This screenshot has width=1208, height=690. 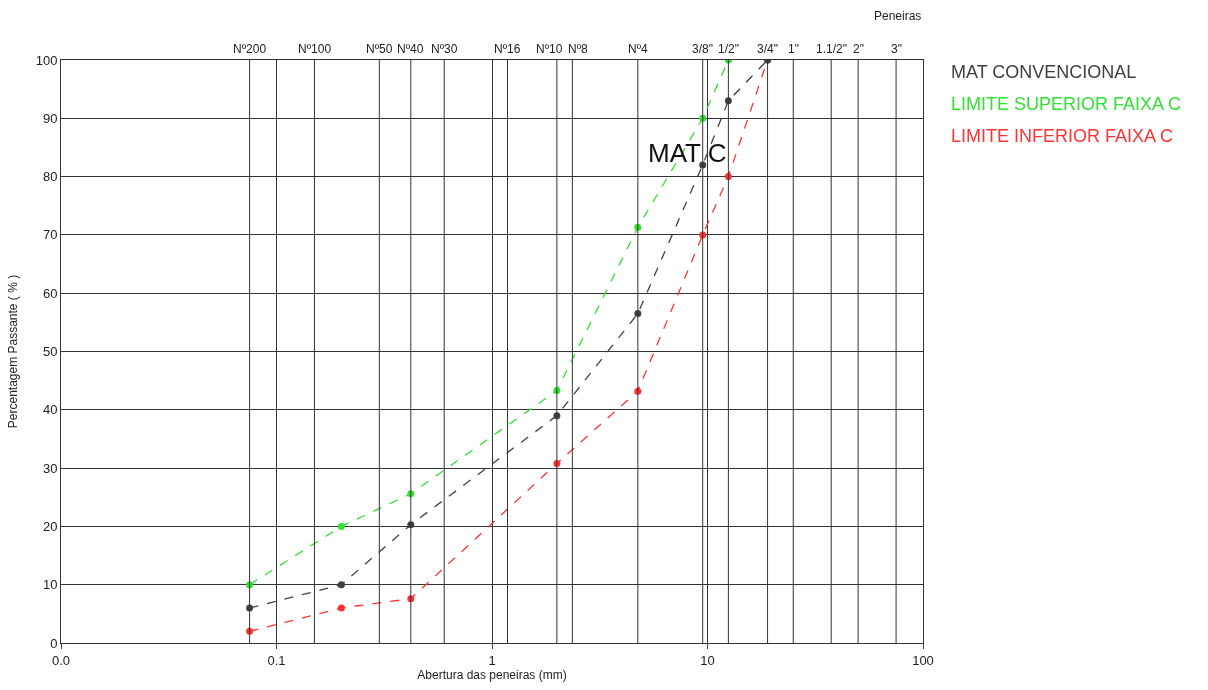 I want to click on annotation: 3/4", so click(x=767, y=49).